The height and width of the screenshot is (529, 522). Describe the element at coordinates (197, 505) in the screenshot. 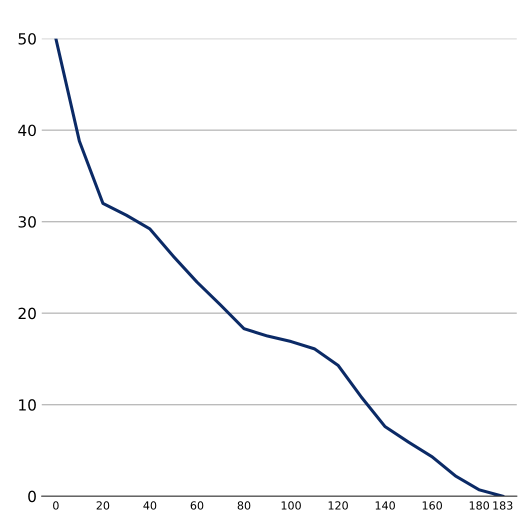

I see `x-tick-label: 60` at that location.